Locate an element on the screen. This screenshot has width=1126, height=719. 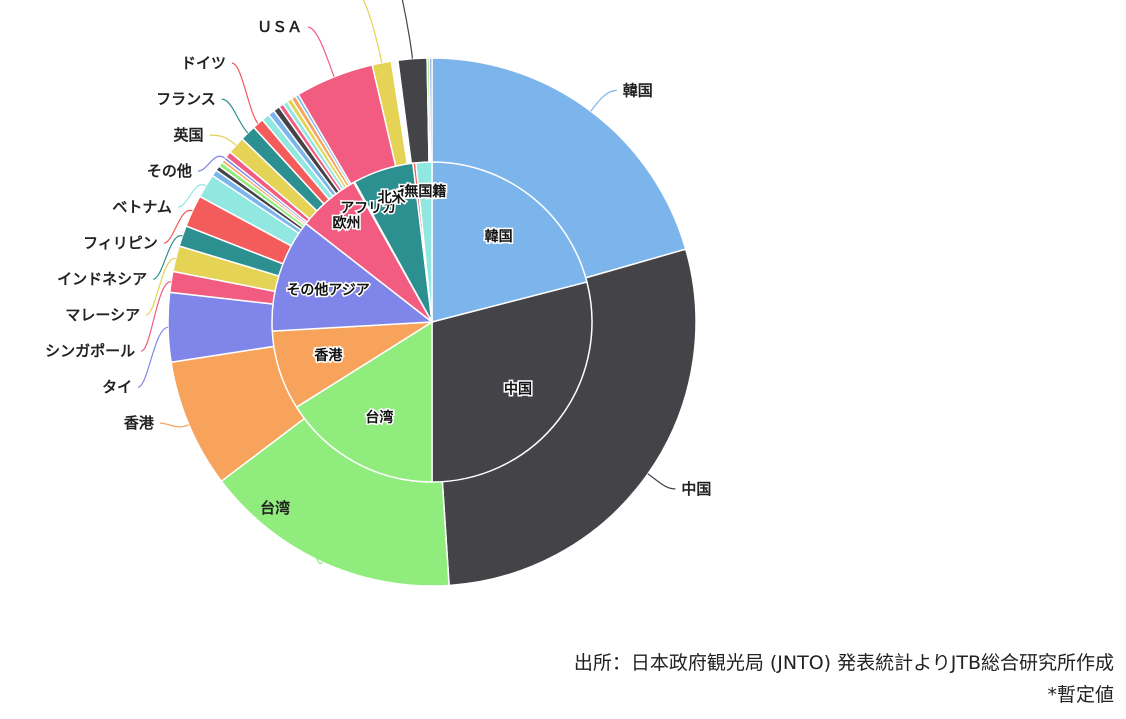
source-note: 出所：日本政府観光局 (JNTO) 発表統計よりJTB総合研究所作成 is located at coordinates (843, 663).